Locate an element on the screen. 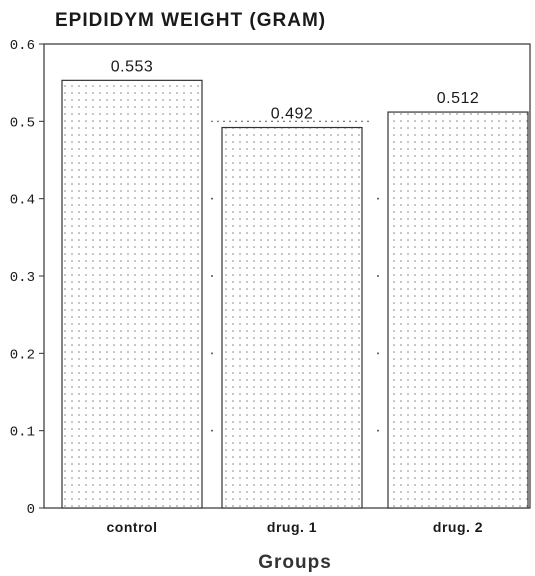 The image size is (535, 576). data-label: 0.492 is located at coordinates (292, 114).